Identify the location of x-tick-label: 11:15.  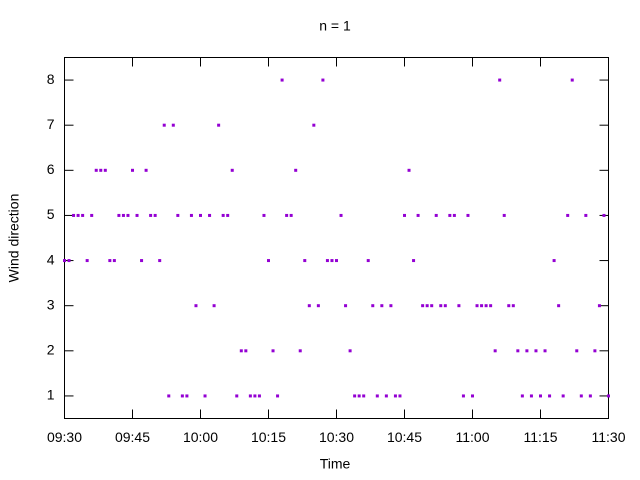
(541, 437).